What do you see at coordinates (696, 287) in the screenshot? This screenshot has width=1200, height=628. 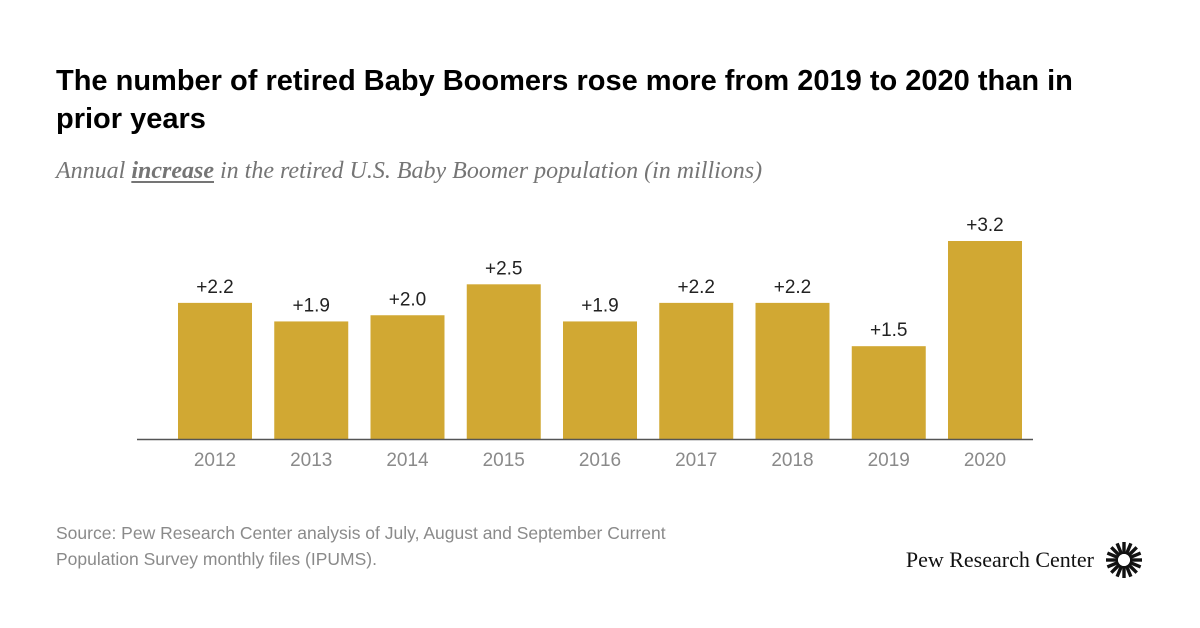 I see `value-label-2017: +2.2` at bounding box center [696, 287].